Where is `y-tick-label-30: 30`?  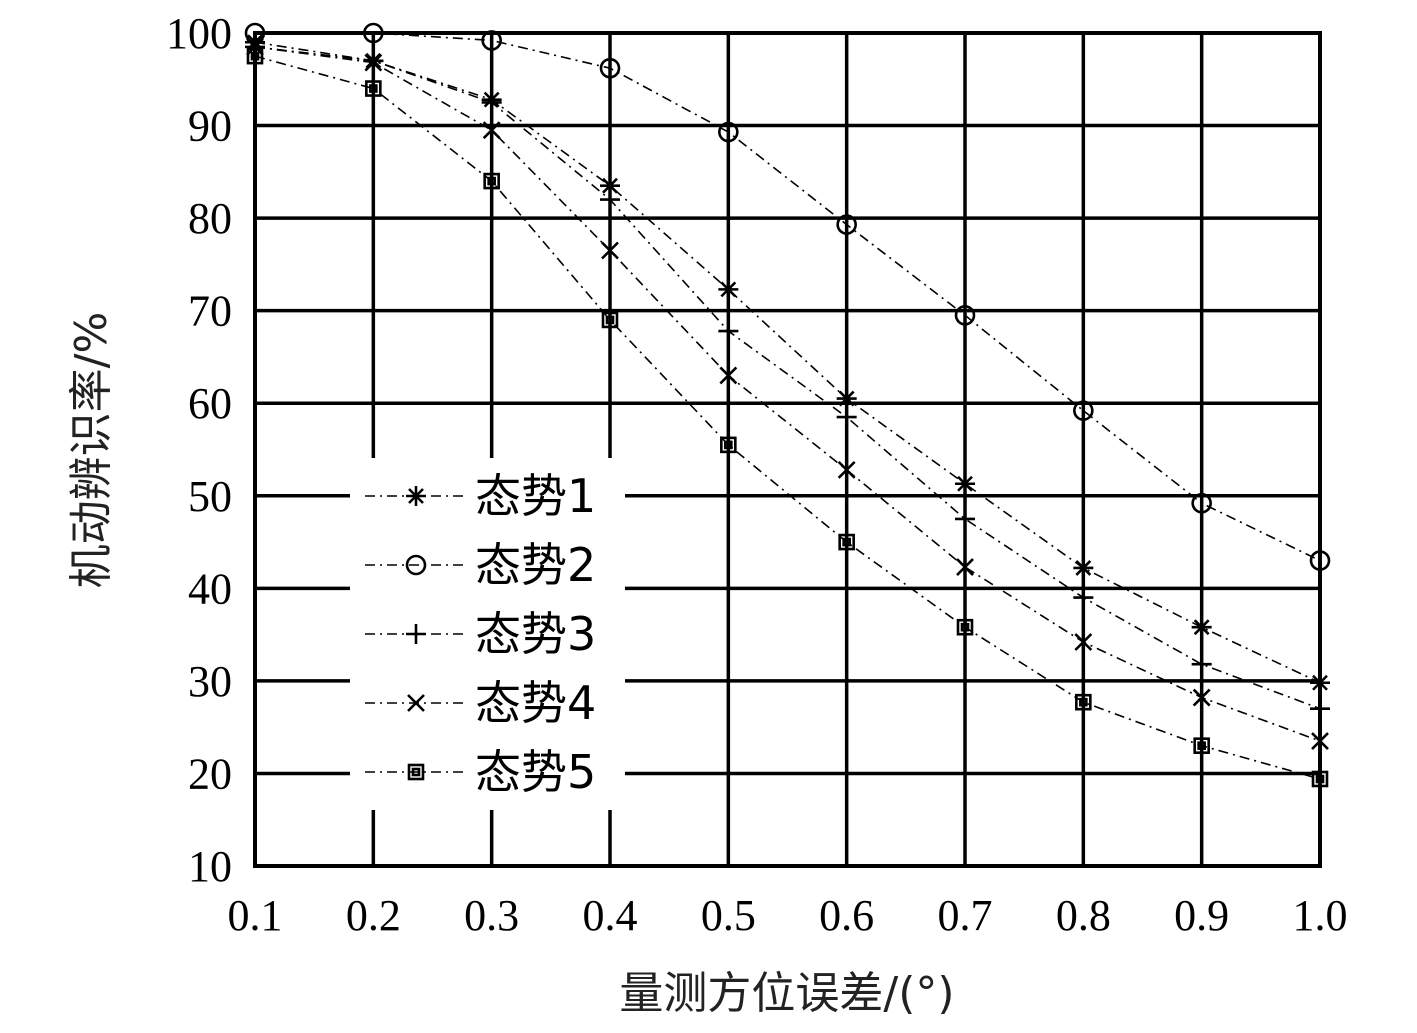
y-tick-label-30: 30 is located at coordinates (210, 681).